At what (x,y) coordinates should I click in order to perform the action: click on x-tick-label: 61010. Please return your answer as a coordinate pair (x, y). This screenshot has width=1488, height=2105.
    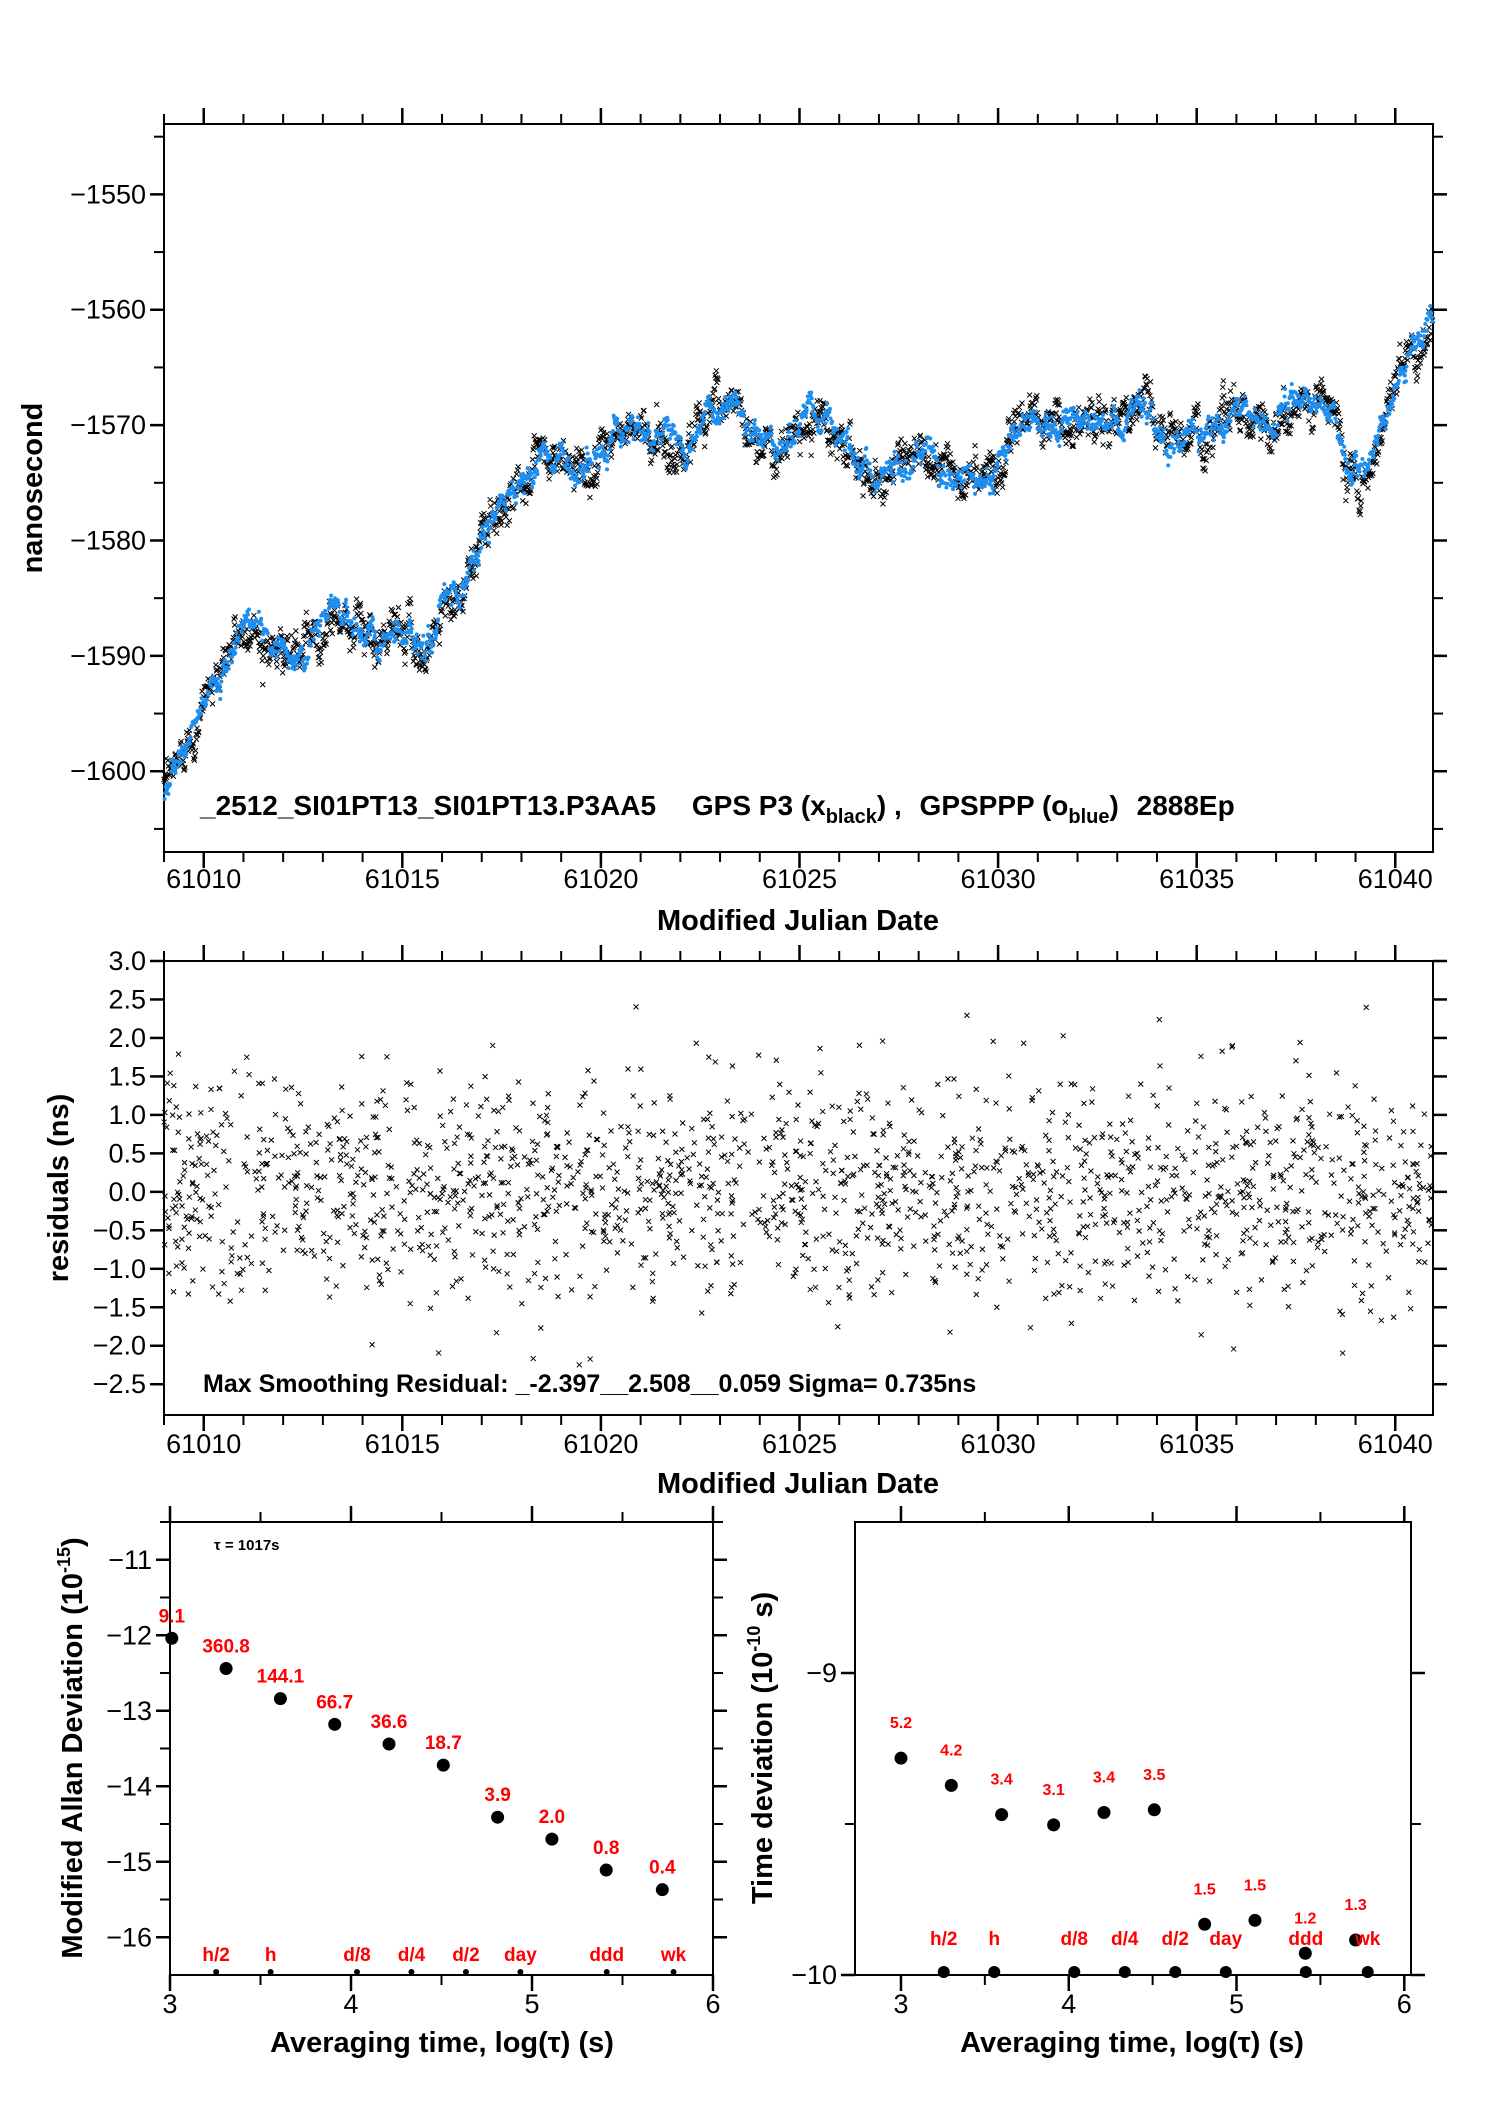
    Looking at the image, I should click on (203, 879).